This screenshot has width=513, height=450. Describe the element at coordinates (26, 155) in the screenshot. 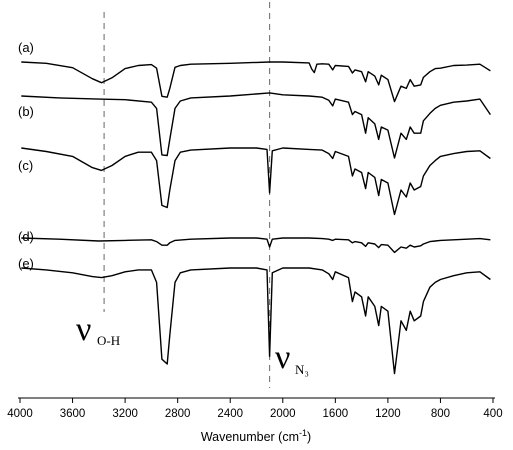

I see `series-labels: (a) (b) (c) (d) (e)` at that location.